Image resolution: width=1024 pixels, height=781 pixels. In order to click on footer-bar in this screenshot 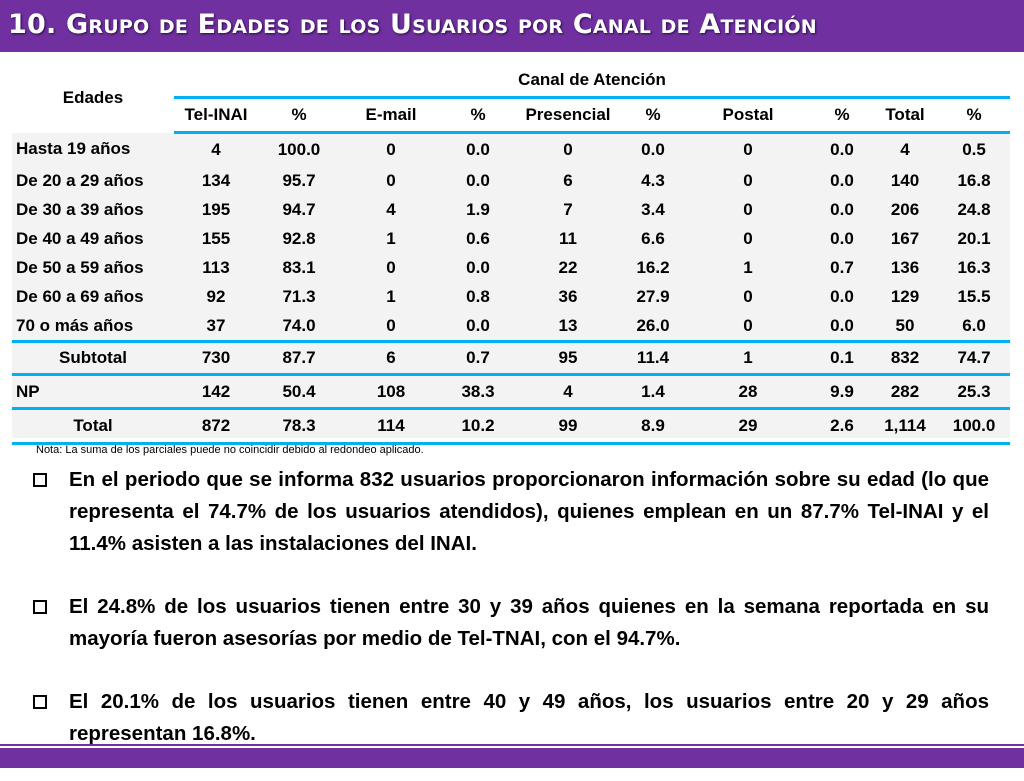, I will do `click(512, 758)`.